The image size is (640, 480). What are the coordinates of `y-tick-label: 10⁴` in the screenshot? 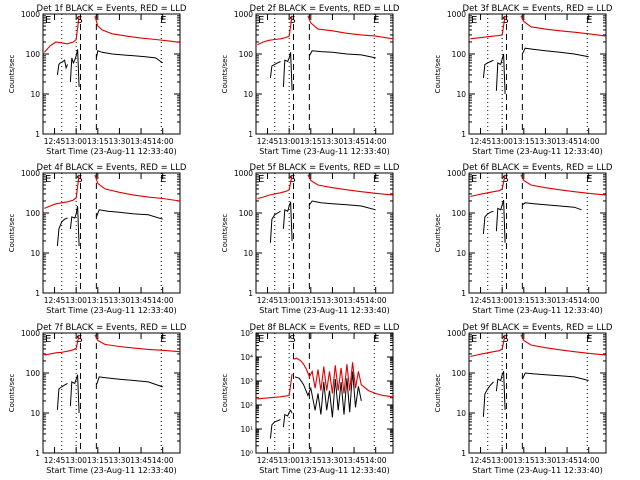 It's located at (246, 357).